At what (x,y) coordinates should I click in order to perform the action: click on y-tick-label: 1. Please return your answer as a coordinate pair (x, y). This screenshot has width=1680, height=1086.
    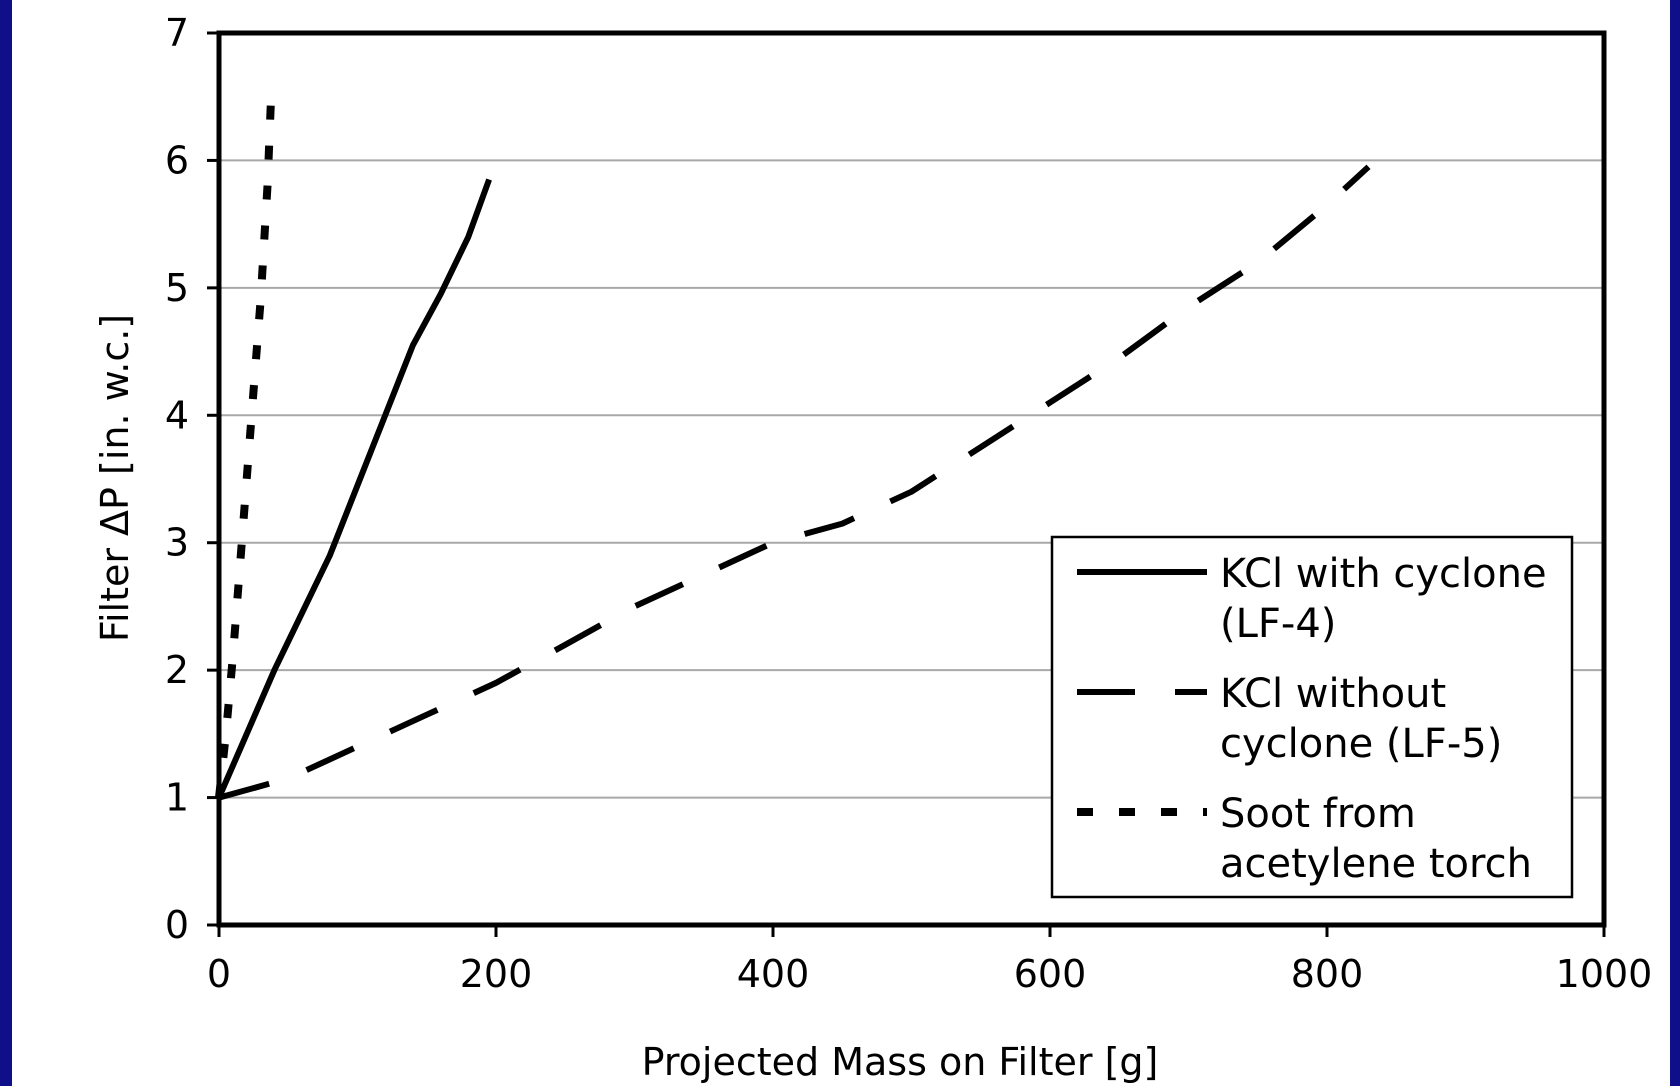
    Looking at the image, I should click on (177, 798).